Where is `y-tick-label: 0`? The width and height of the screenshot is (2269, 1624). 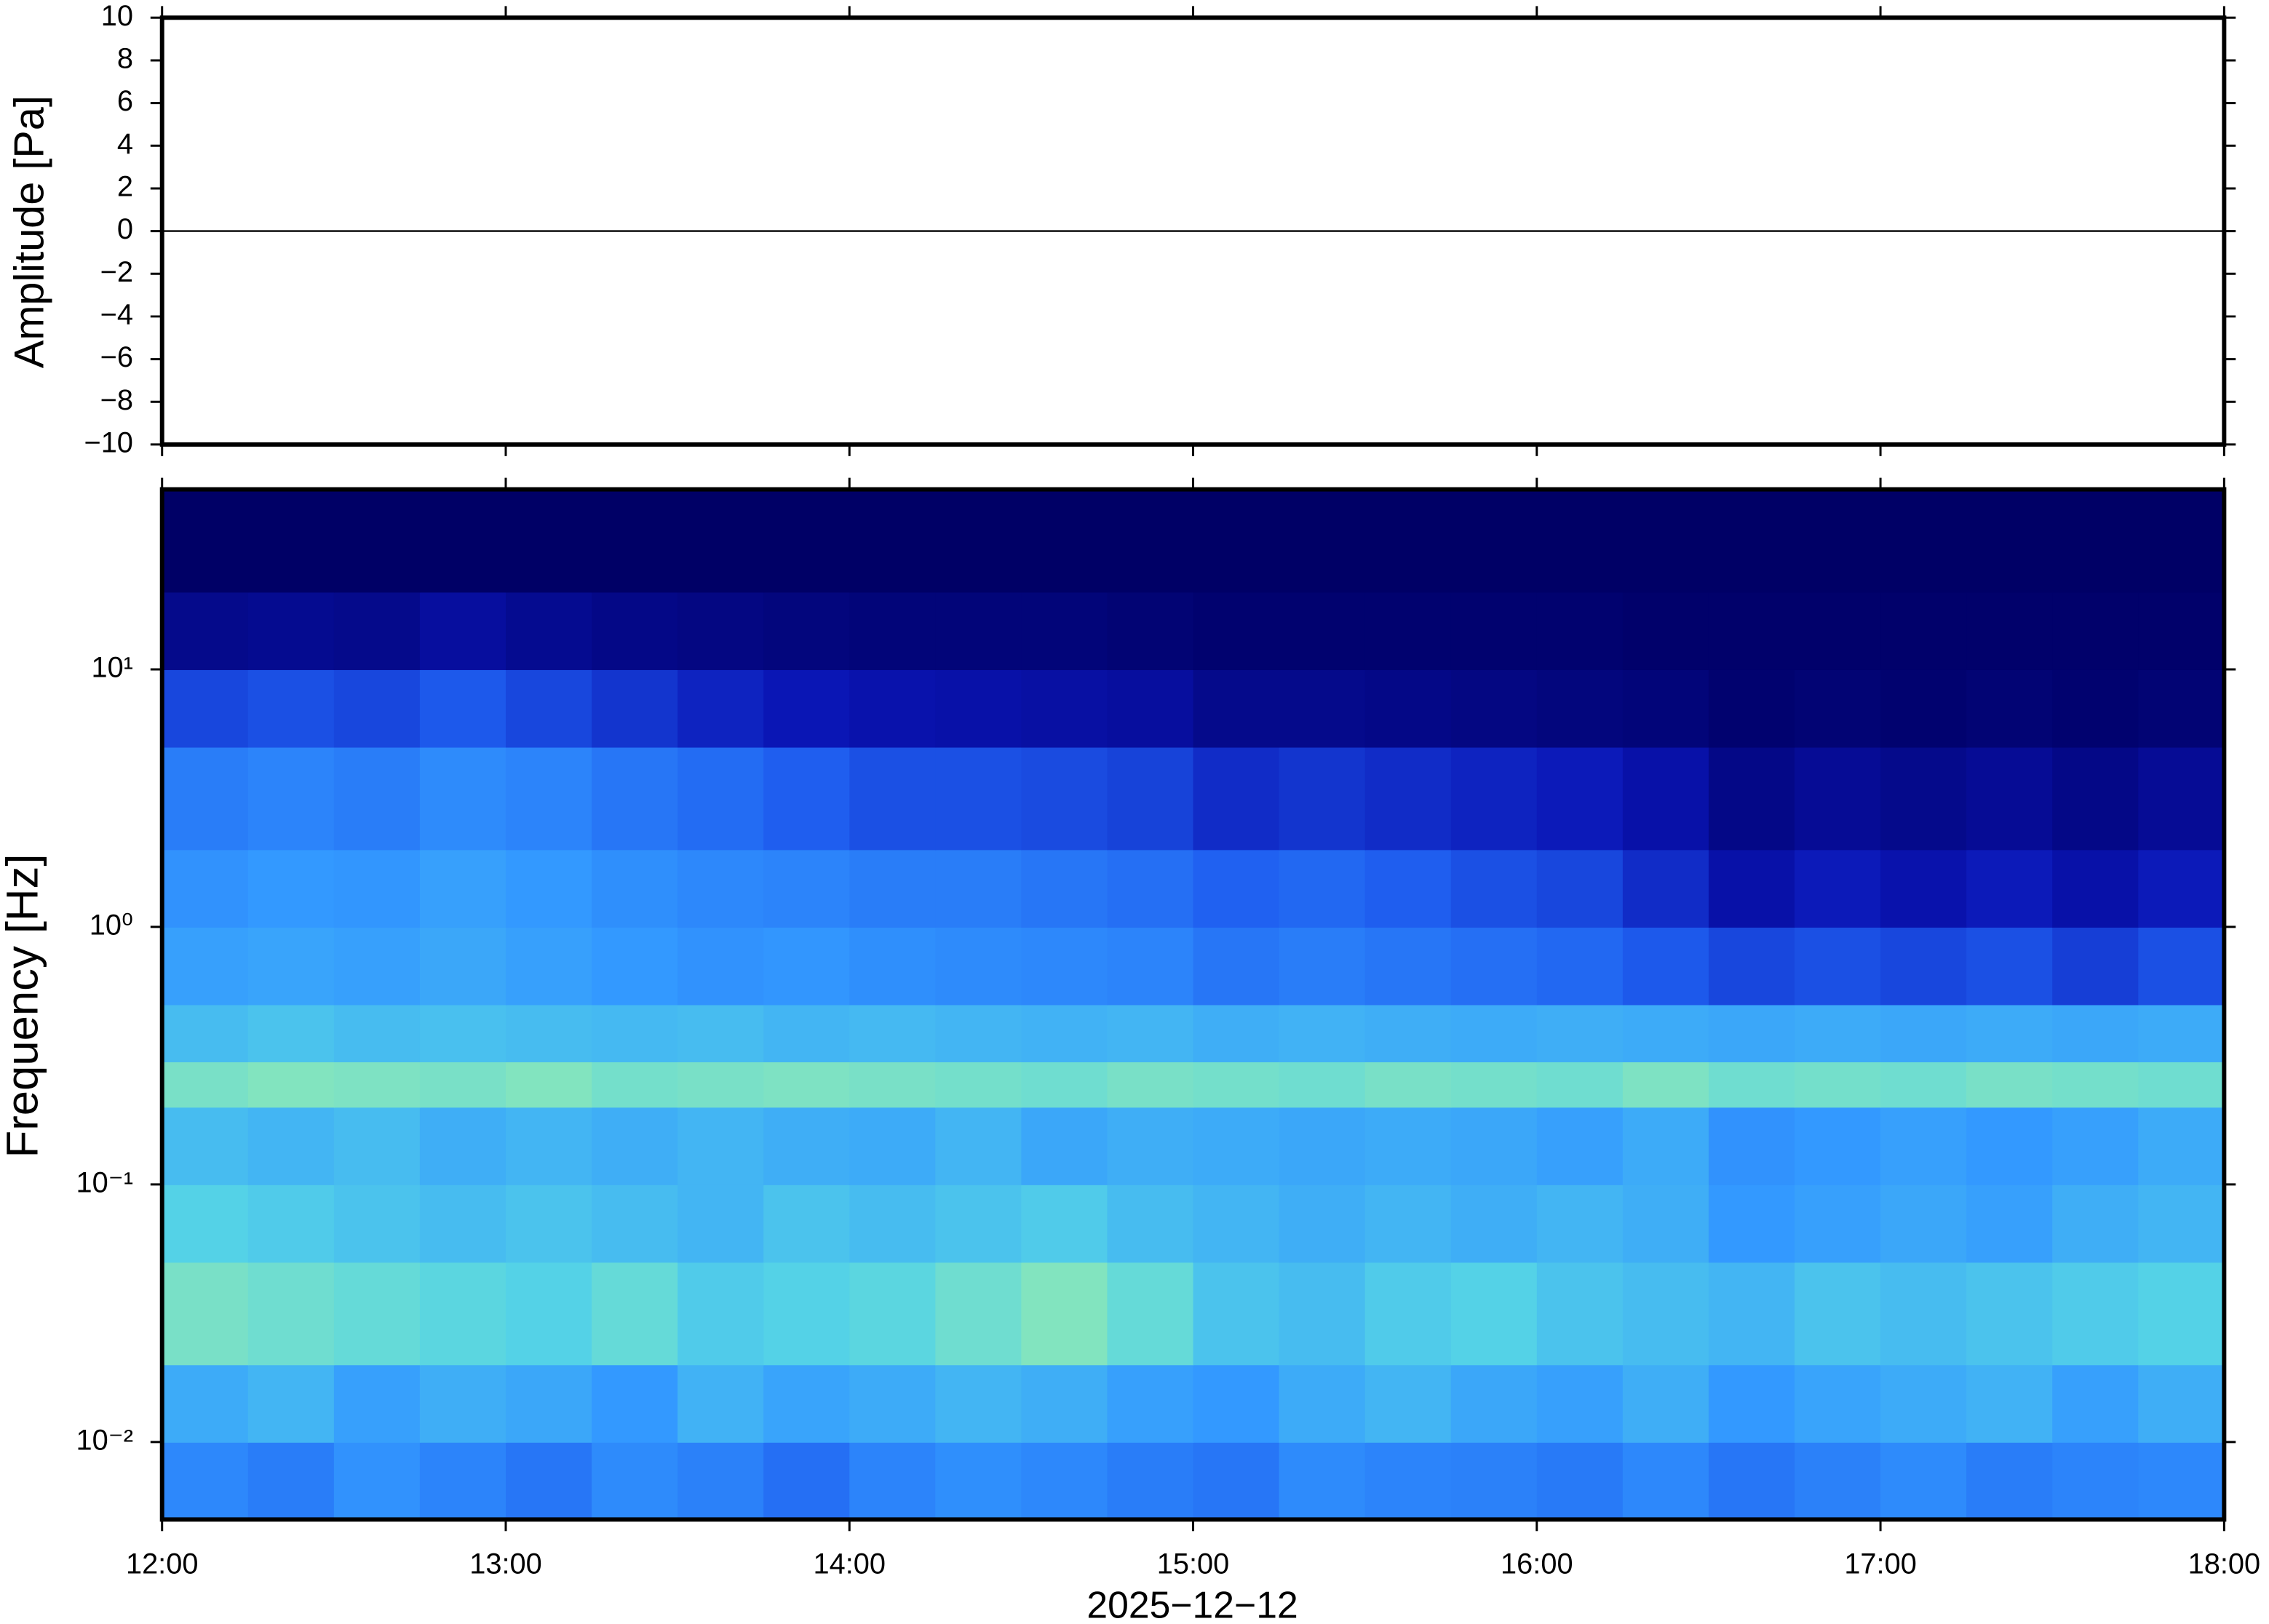 y-tick-label: 0 is located at coordinates (125, 229).